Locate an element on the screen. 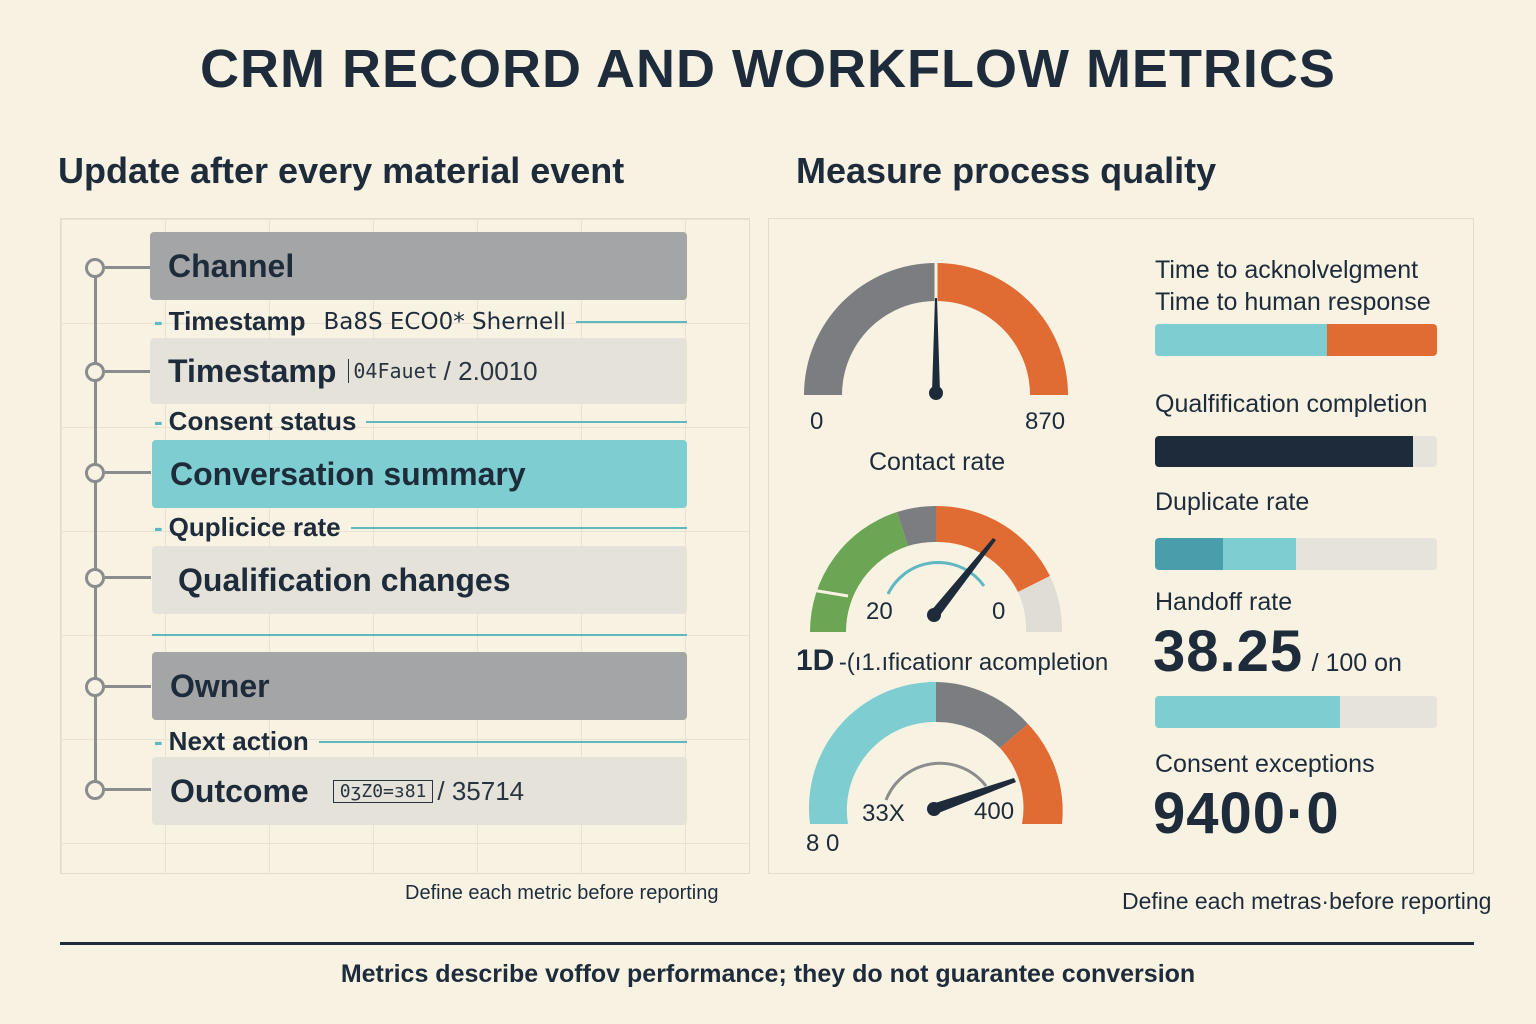  gauge-caption: -(ı1.ıficationr acompletion is located at coordinates (973, 662).